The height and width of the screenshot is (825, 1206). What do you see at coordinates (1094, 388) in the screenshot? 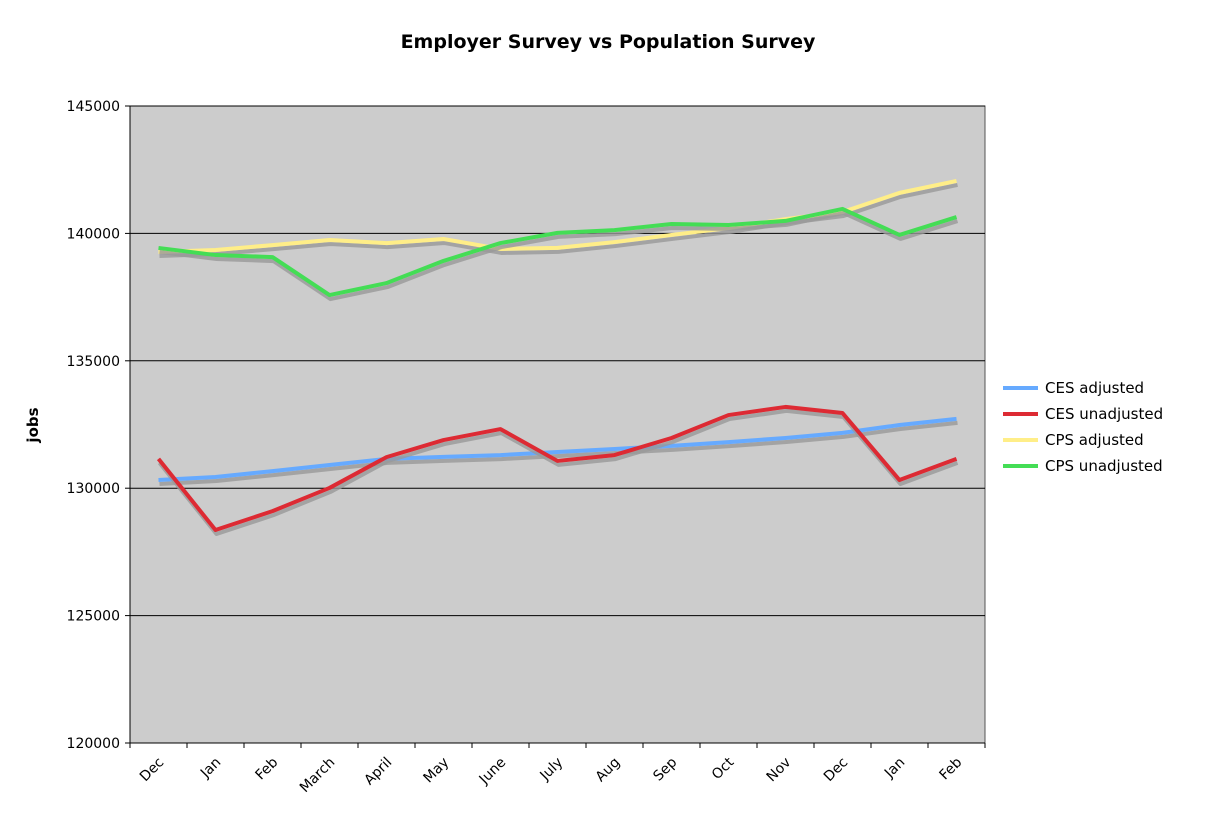
I see `legend-label: CES adjusted` at bounding box center [1094, 388].